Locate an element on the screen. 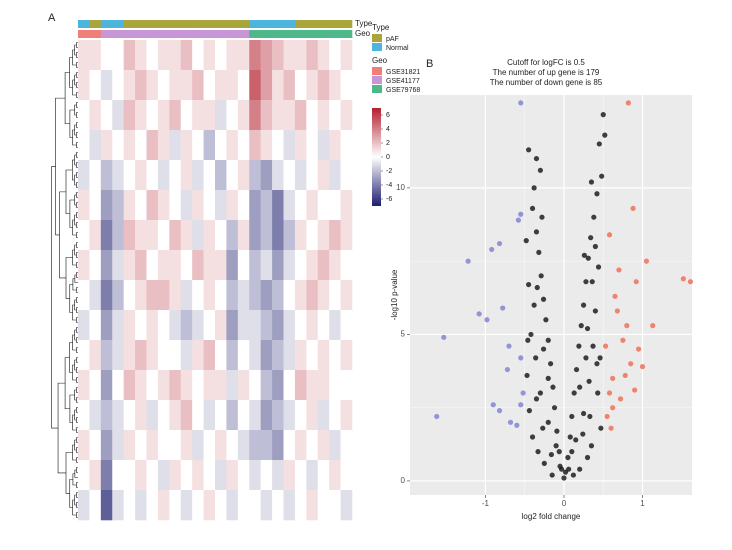 The height and width of the screenshot is (550, 732). legend-swatch is located at coordinates (377, 38).